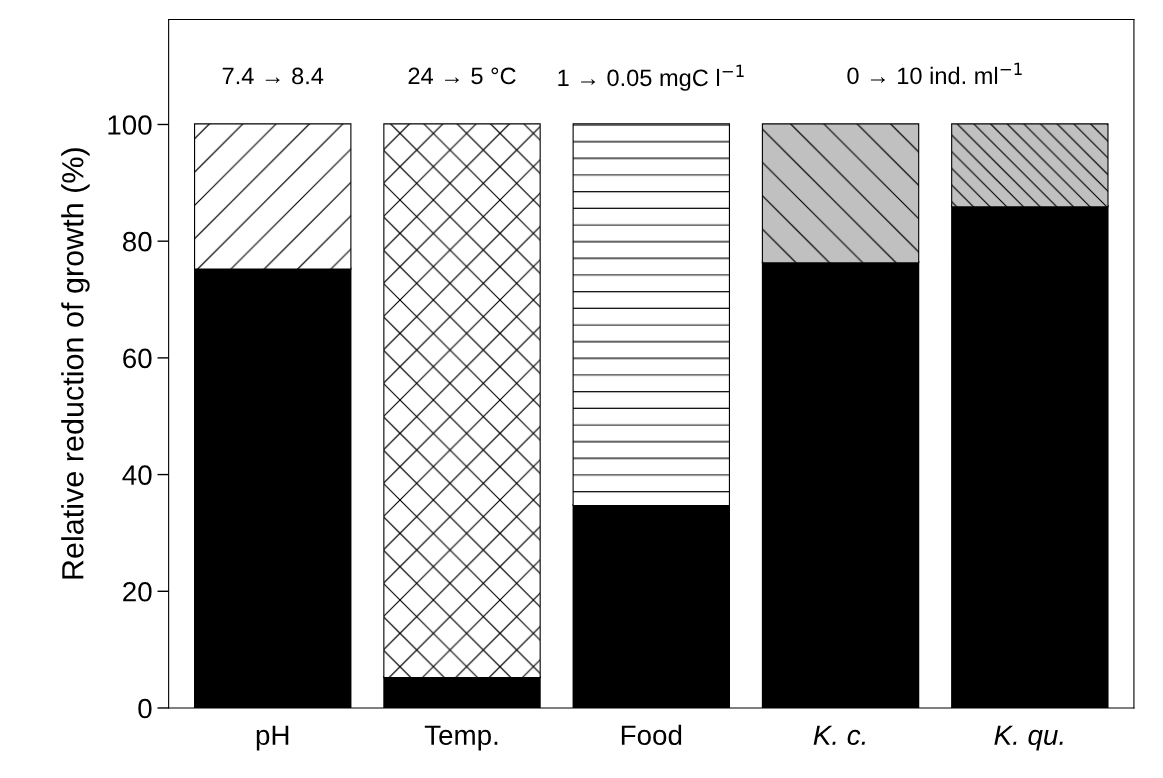 The image size is (1163, 778). What do you see at coordinates (75, 363) in the screenshot?
I see `y-axis-title: Relative reduction of growth (%)` at bounding box center [75, 363].